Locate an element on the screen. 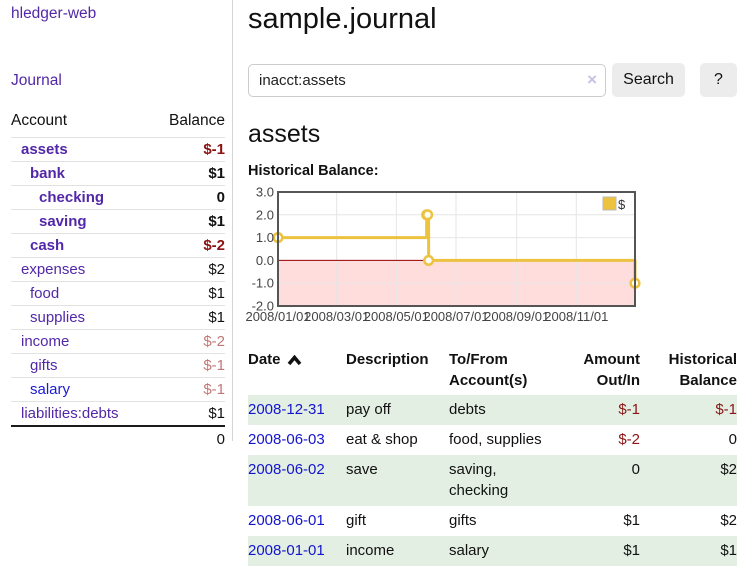 The width and height of the screenshot is (742, 582). x-tick-label: 2008/09/01 is located at coordinates (516, 316).